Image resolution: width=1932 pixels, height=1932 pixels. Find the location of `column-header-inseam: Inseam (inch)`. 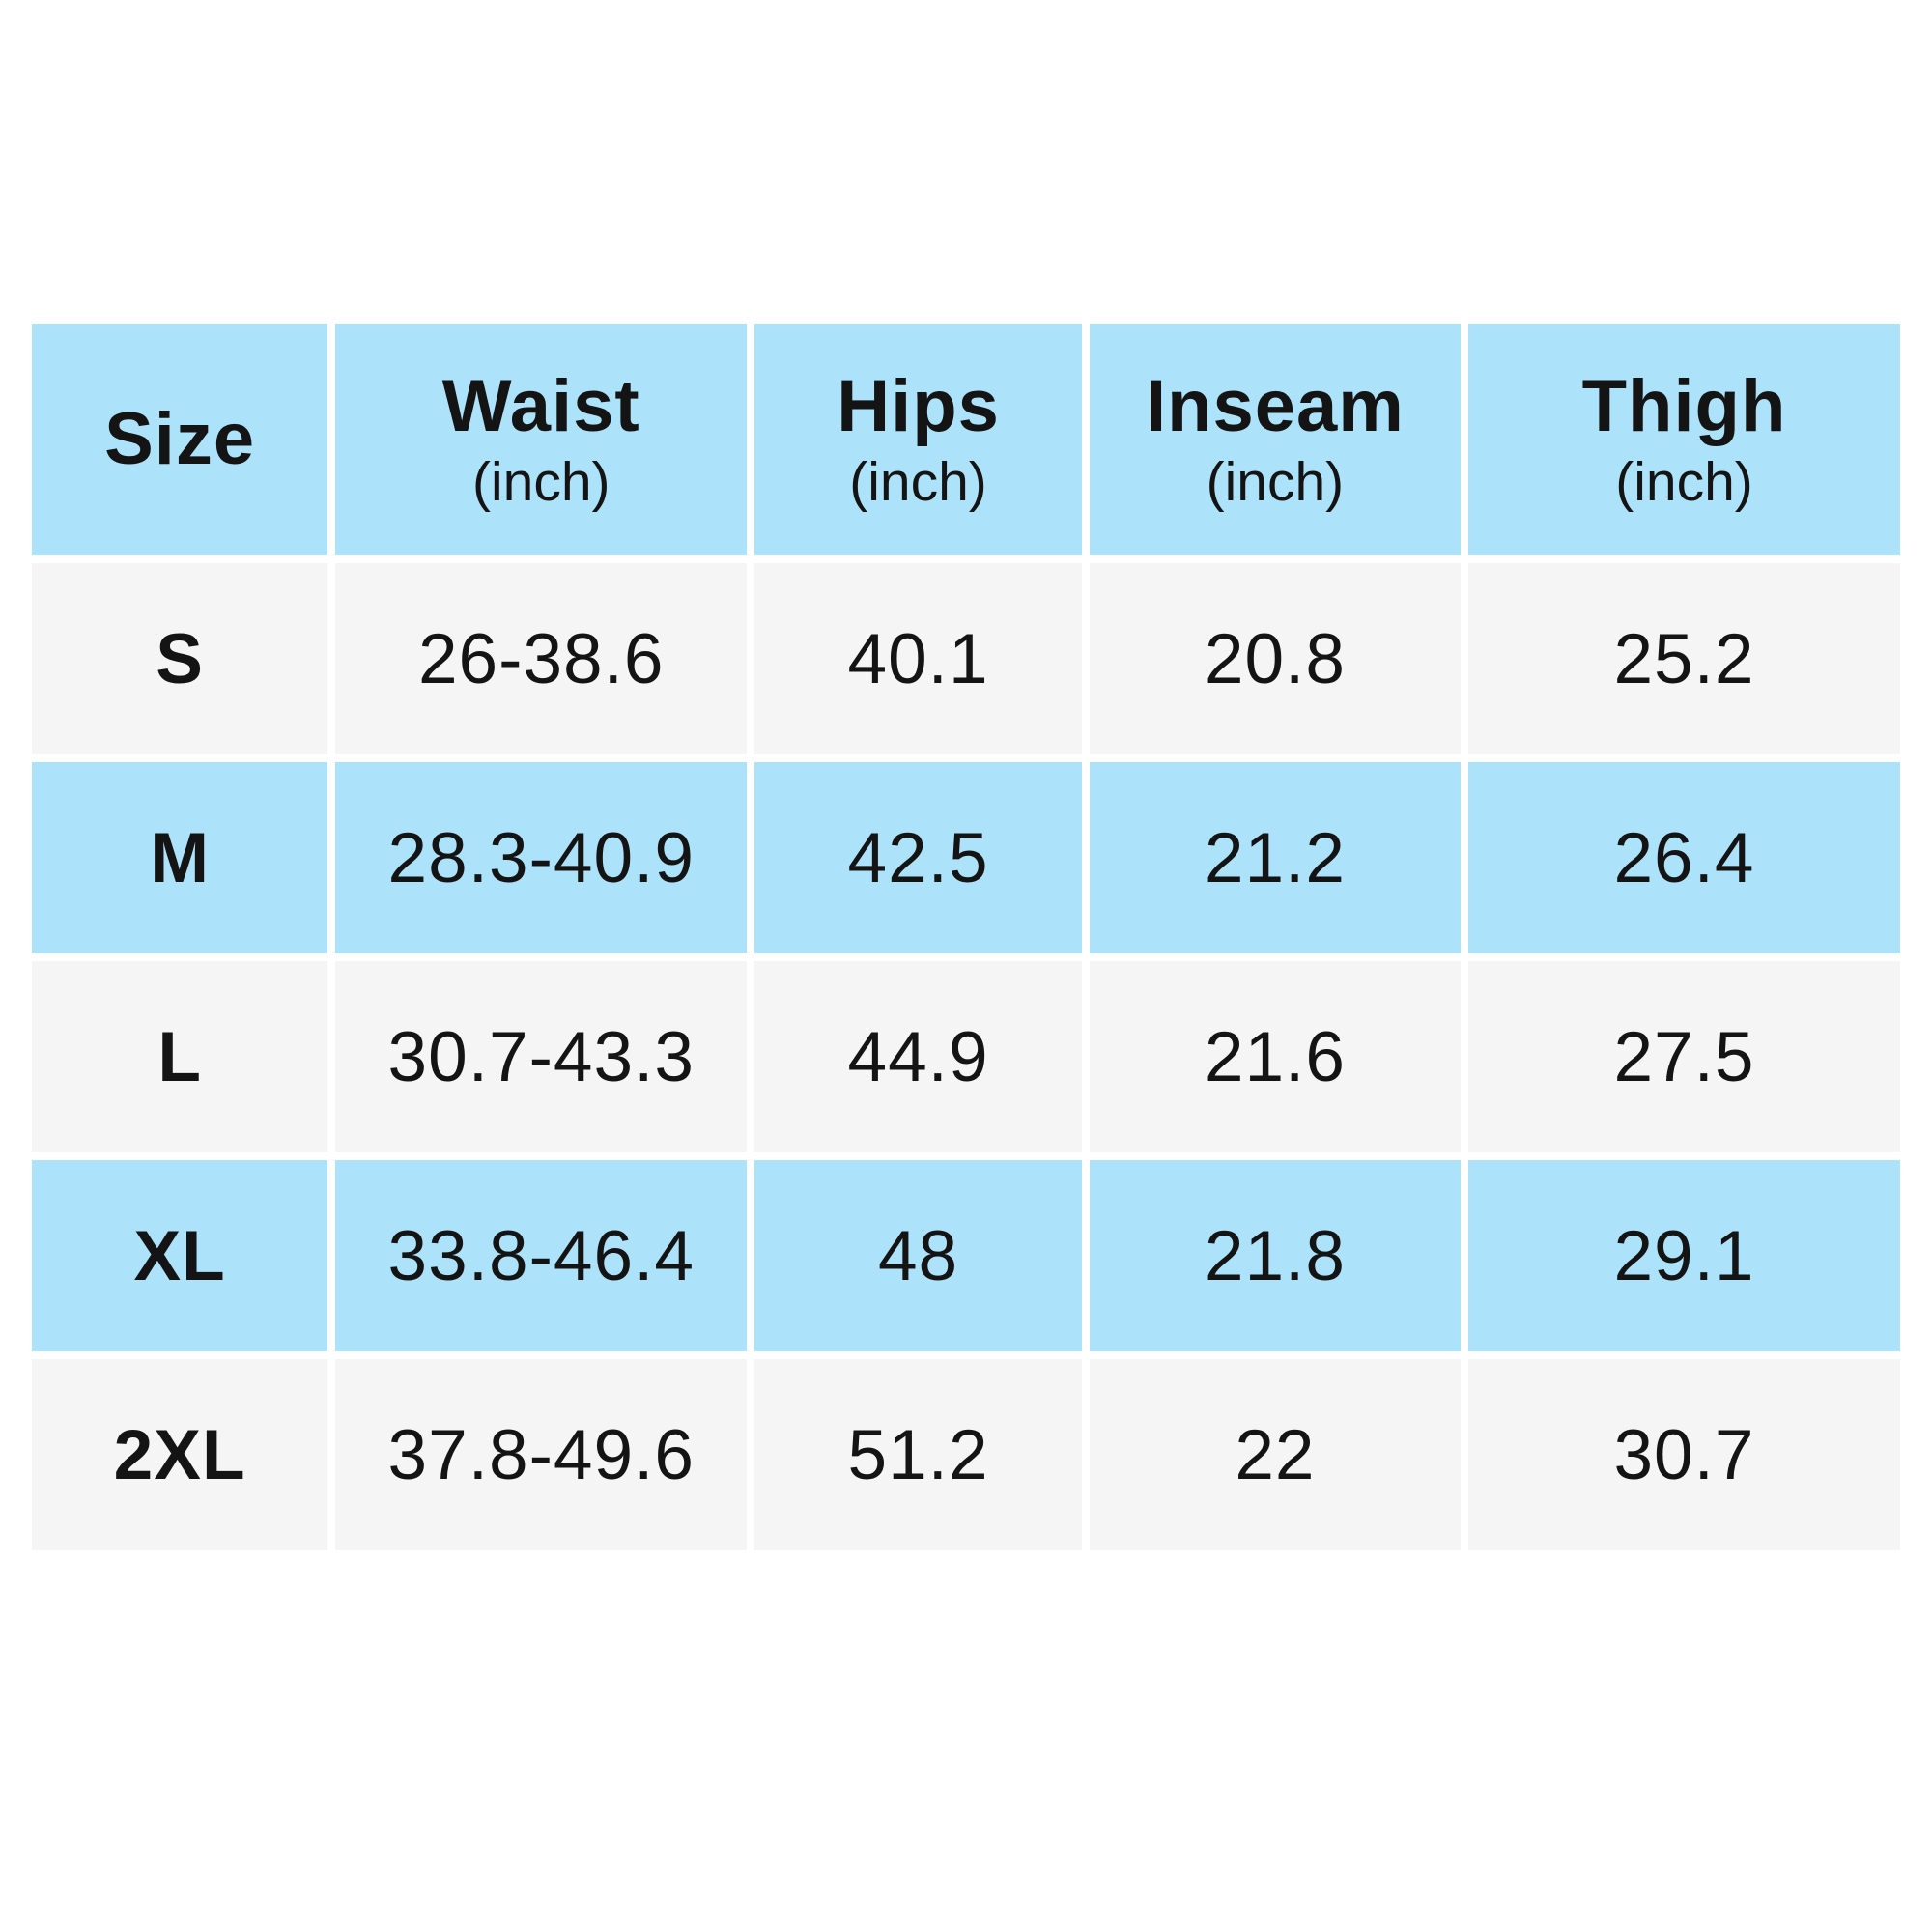

column-header-inseam: Inseam (inch) is located at coordinates (1275, 439).